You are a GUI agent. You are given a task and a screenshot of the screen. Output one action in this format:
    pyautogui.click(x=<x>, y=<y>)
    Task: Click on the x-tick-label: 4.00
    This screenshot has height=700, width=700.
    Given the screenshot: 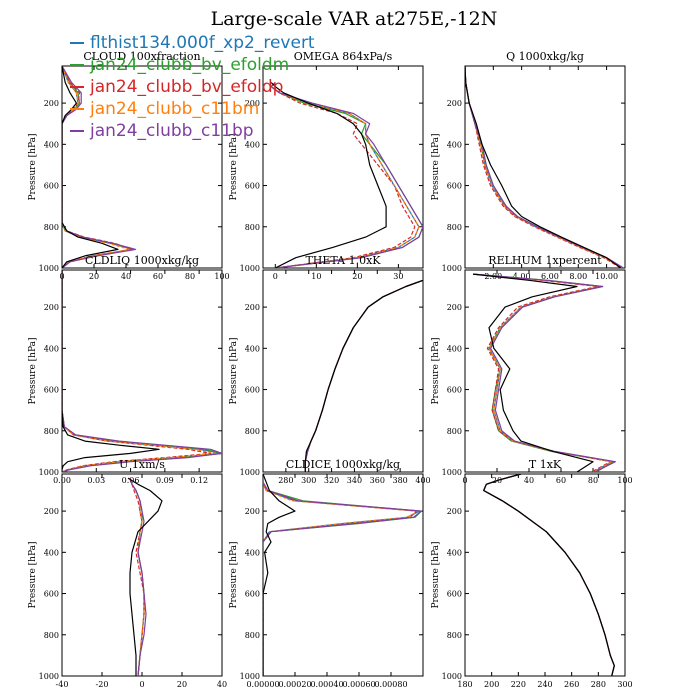 What is the action you would take?
    pyautogui.click(x=522, y=276)
    